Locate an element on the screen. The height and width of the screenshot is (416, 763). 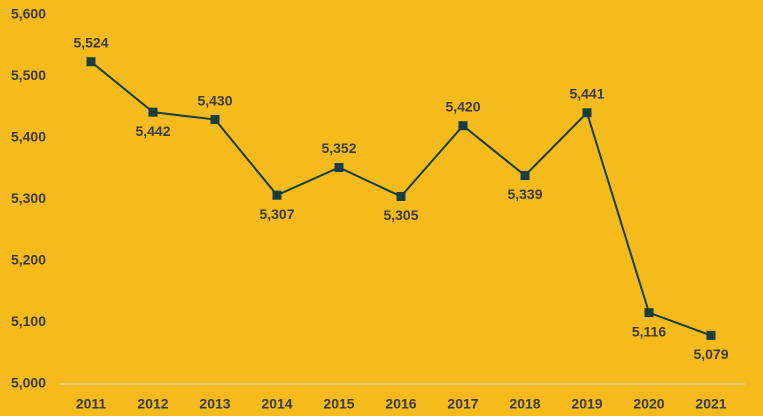
x-tick-label: 2012 is located at coordinates (152, 404).